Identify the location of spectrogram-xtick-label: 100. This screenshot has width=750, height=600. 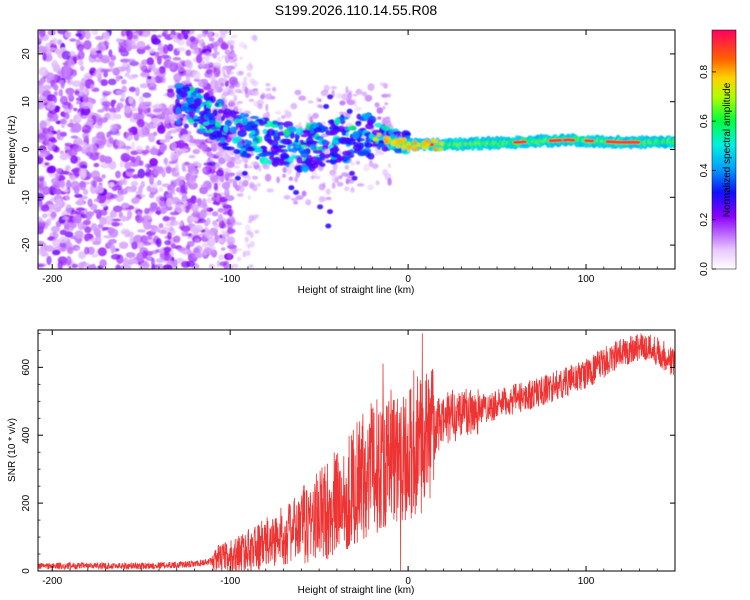
(586, 279).